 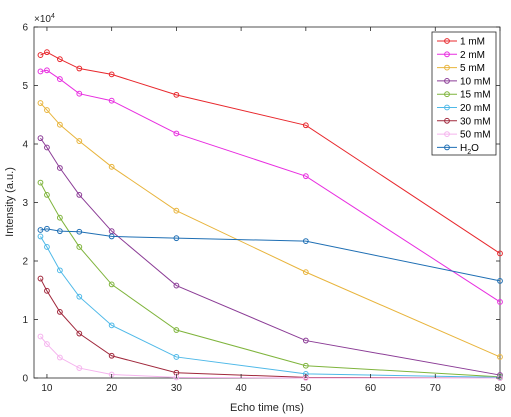 What do you see at coordinates (436, 388) in the screenshot?
I see `x-tick-label: 70` at bounding box center [436, 388].